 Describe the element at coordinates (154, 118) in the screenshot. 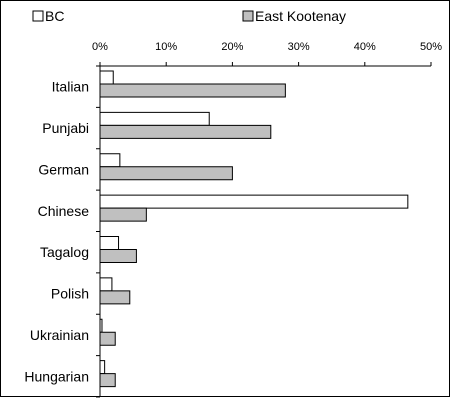

I see `bar-bc-punjabi` at that location.